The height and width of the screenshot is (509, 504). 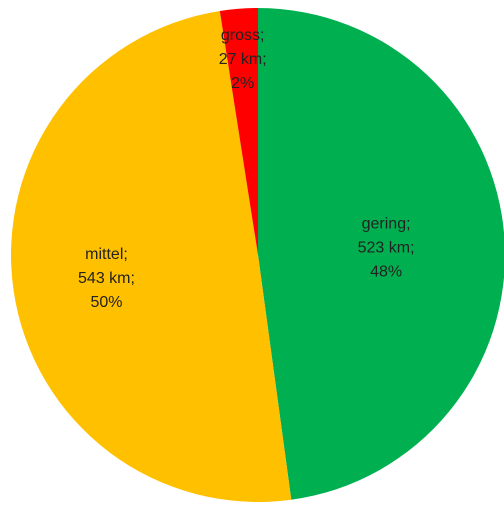 What do you see at coordinates (238, 131) in the screenshot?
I see `pie-slice-gross` at bounding box center [238, 131].